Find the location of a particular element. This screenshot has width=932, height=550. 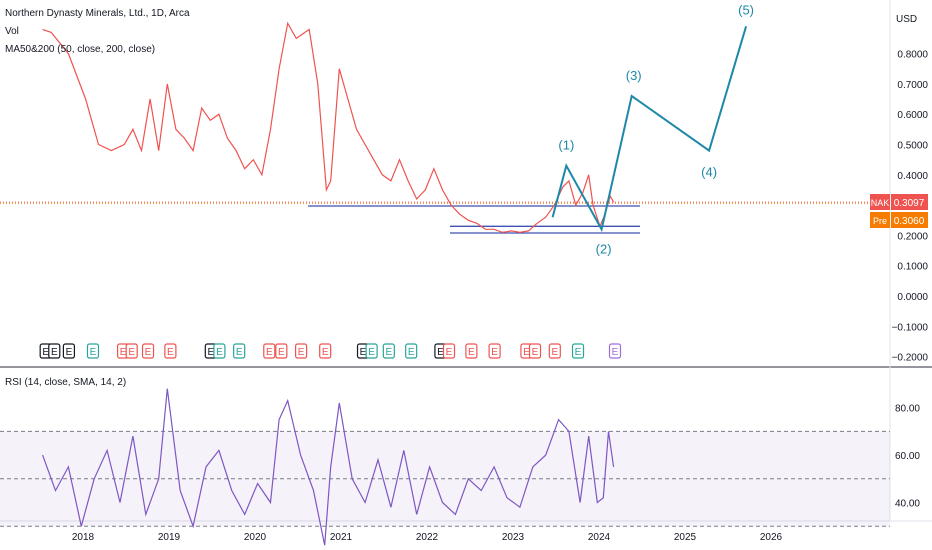

price-tag-value: 0.3060 is located at coordinates (909, 221).